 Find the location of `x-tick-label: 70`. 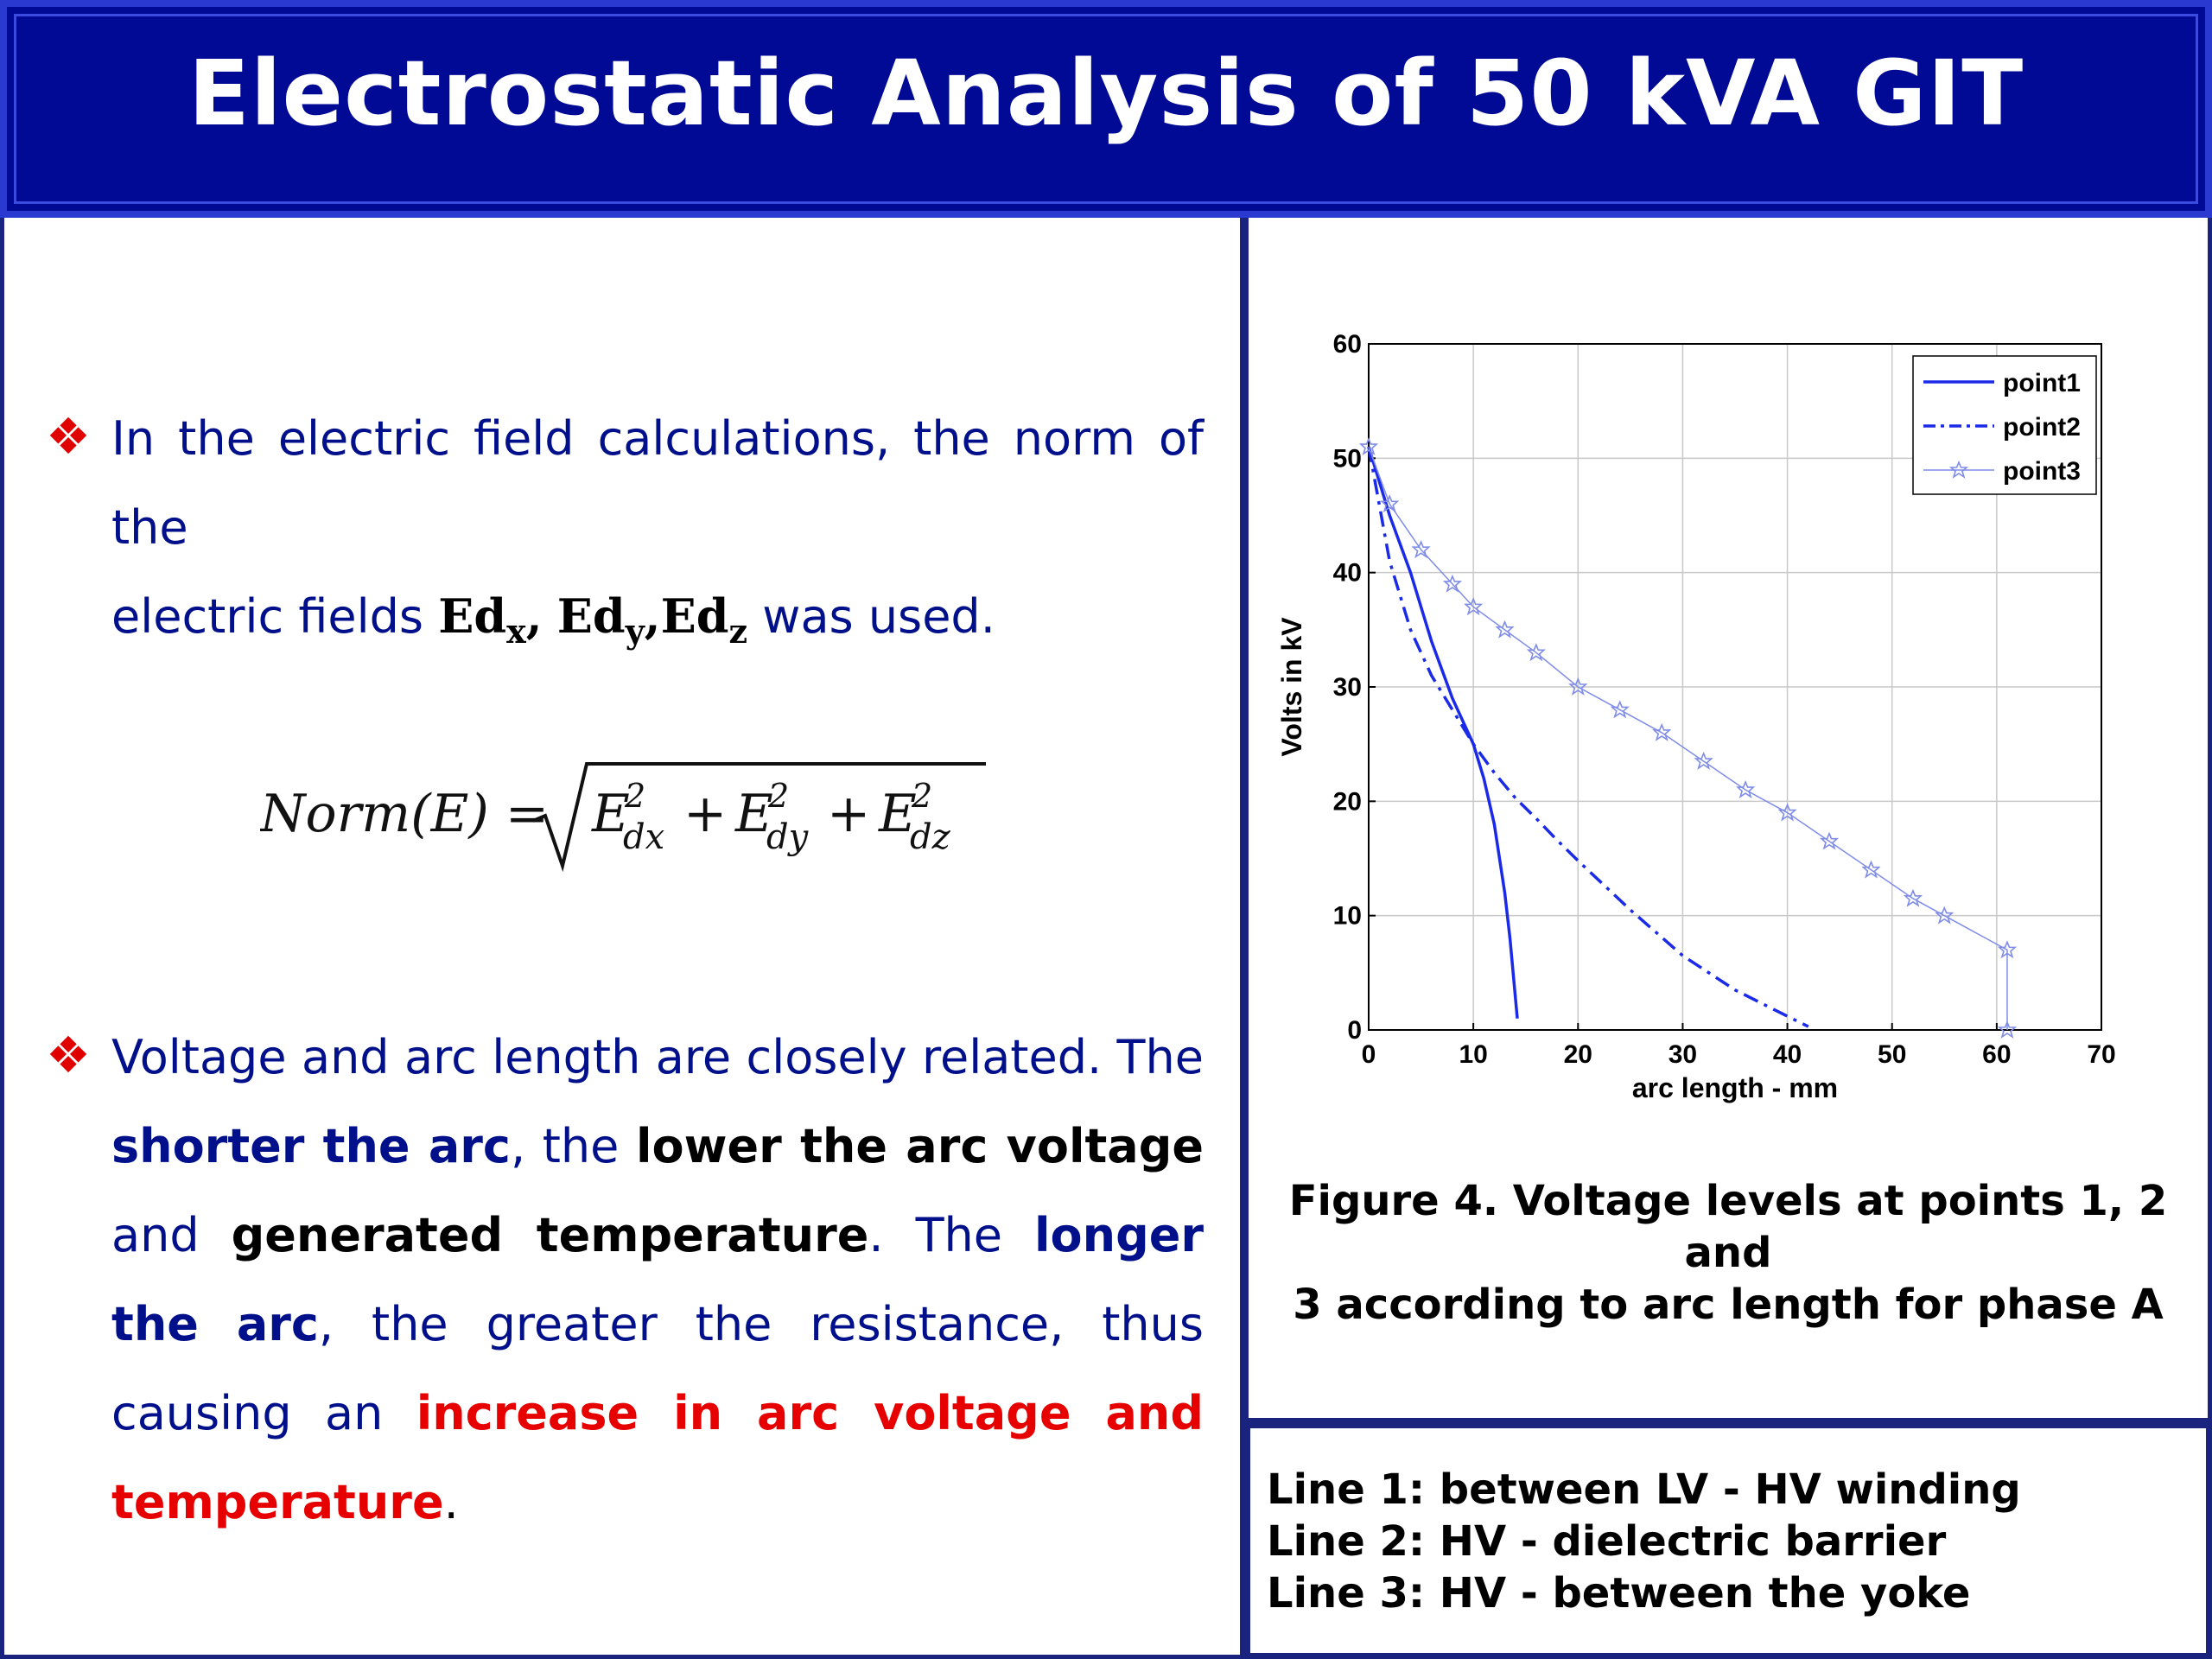

x-tick-label: 70 is located at coordinates (2101, 1054).